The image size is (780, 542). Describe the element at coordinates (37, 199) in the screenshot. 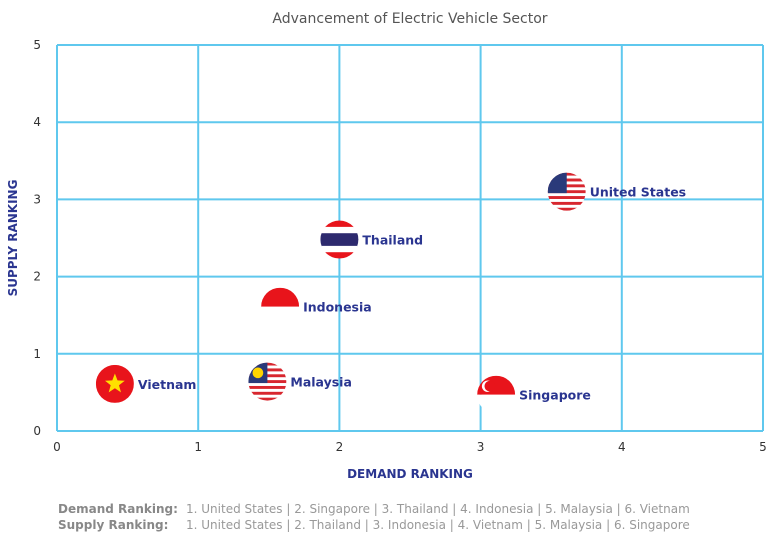

I see `y-tick-label: 3` at that location.